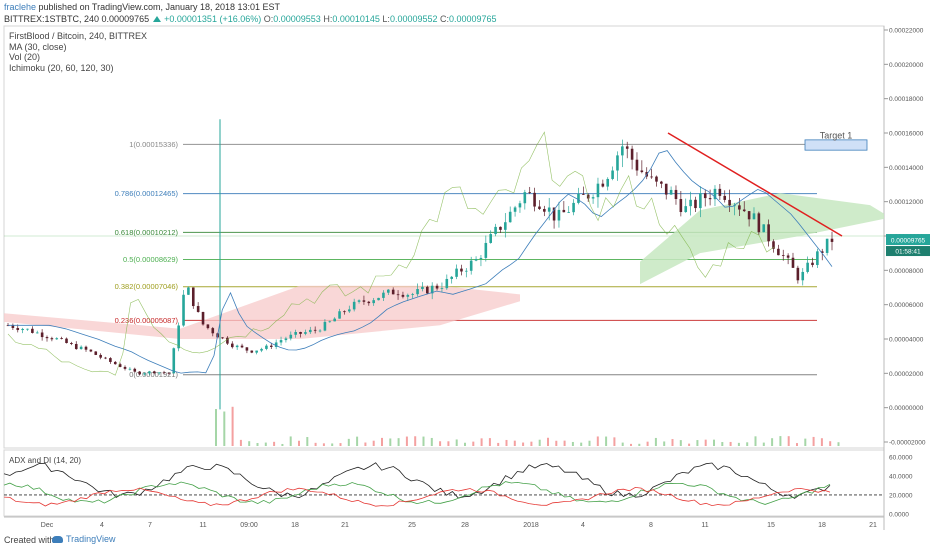  What do you see at coordinates (412, 525) in the screenshot?
I see `x-tick-label: 25` at bounding box center [412, 525].